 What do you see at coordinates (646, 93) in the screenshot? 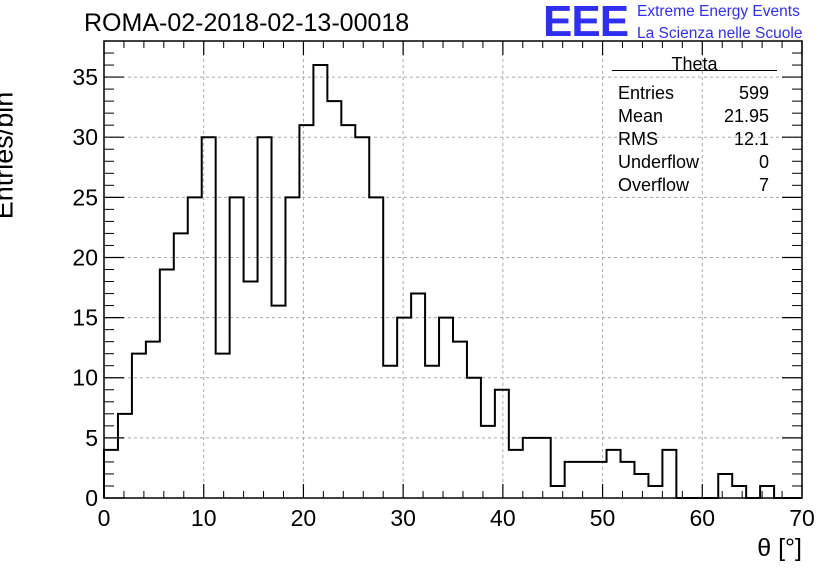
I see `stats-label: Entries` at bounding box center [646, 93].